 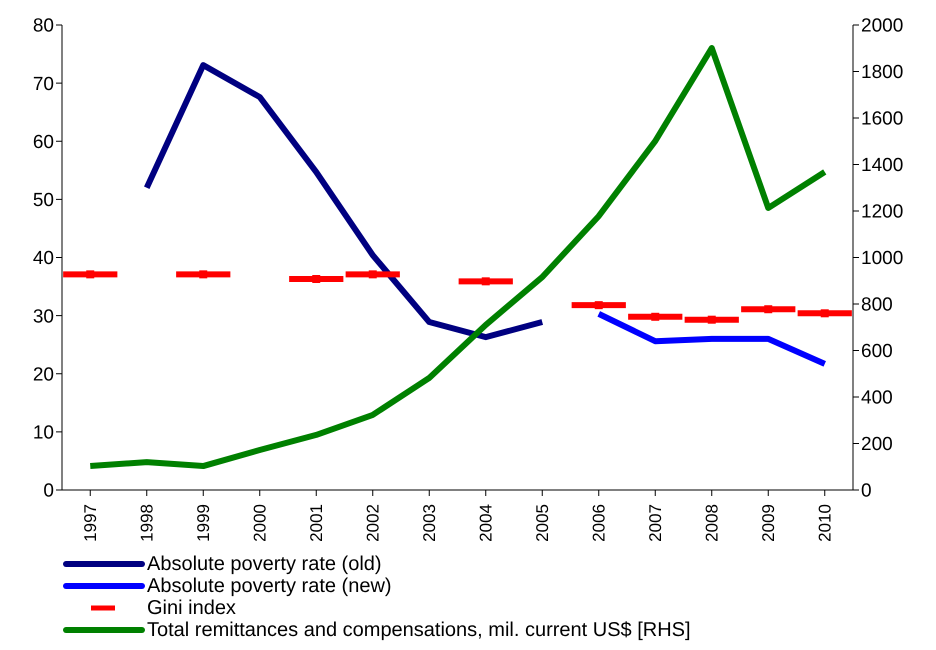 I want to click on x-tick-label: 1998, so click(x=146, y=523).